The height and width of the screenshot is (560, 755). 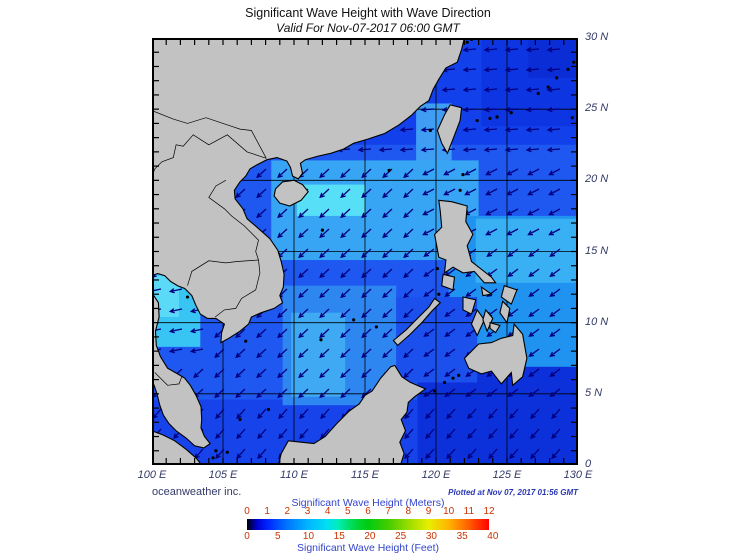 I want to click on meters-tick-1: 1, so click(x=267, y=511).